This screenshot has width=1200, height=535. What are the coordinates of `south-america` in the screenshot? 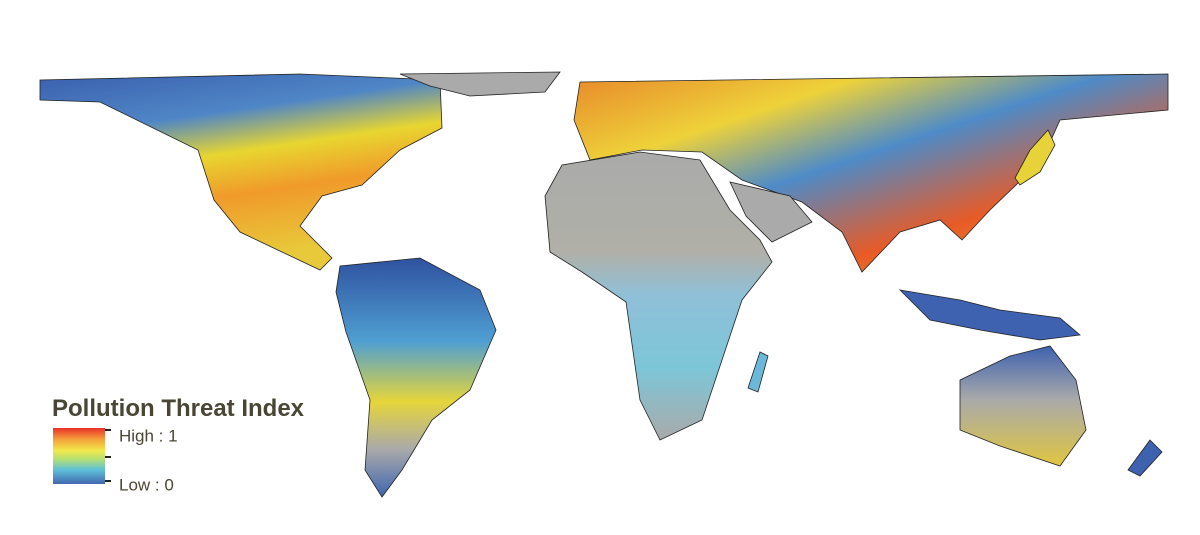 It's located at (416, 377).